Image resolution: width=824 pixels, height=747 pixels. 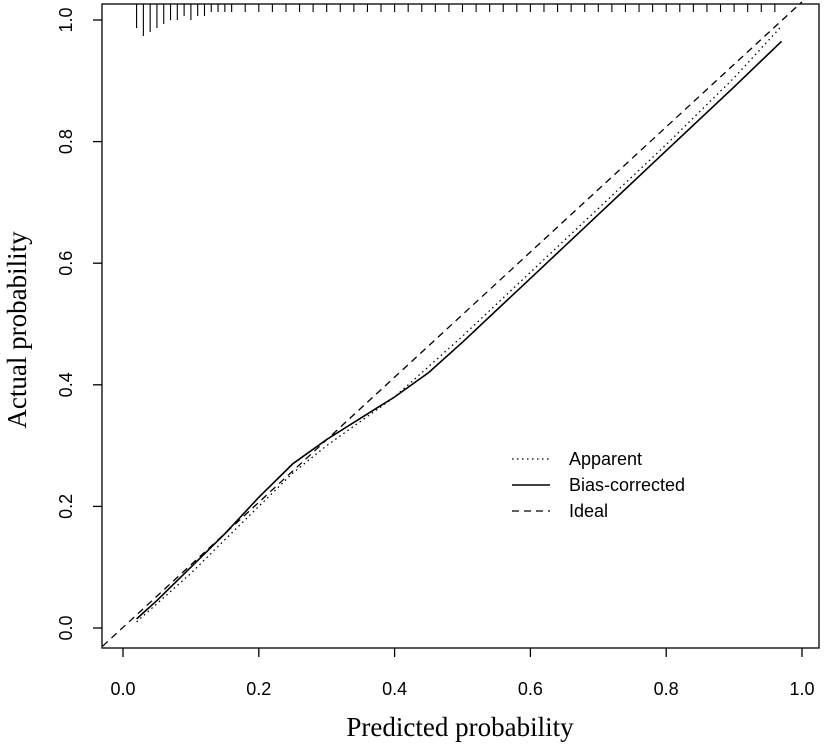 I want to click on x-tick-label: 0.8, so click(x=666, y=689).